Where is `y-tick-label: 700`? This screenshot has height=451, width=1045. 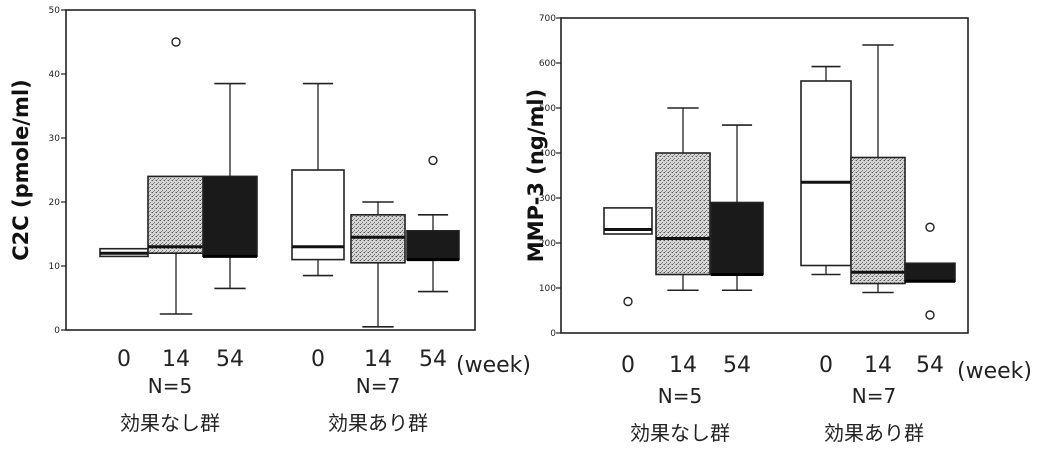 y-tick-label: 700 is located at coordinates (547, 19).